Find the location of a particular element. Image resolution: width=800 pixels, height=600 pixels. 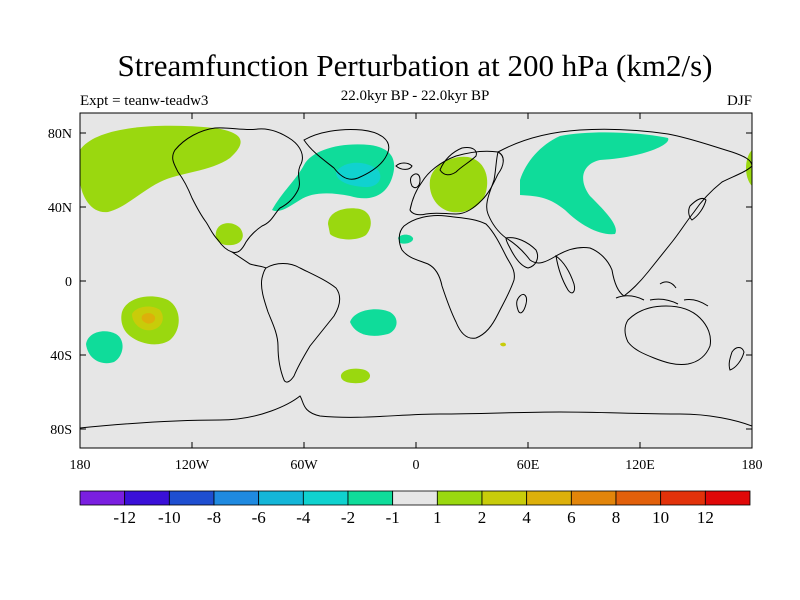

colorbar-label: 1 is located at coordinates (437, 517).